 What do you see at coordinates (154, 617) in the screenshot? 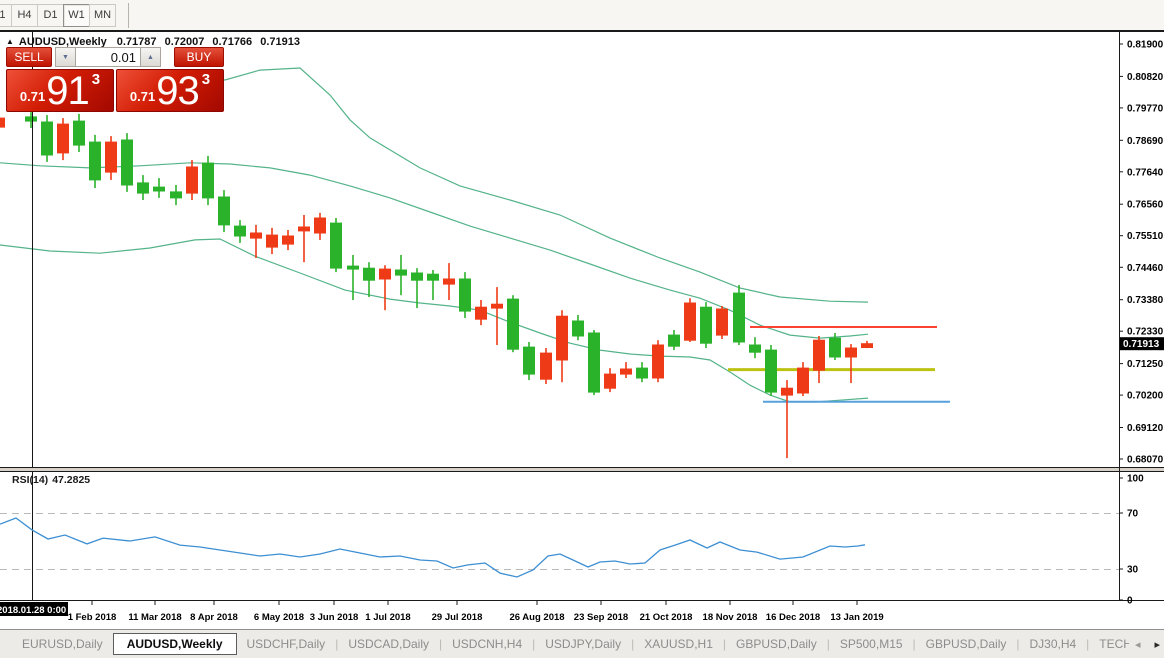
I see `date-label: 11 Mar 2018` at bounding box center [154, 617].